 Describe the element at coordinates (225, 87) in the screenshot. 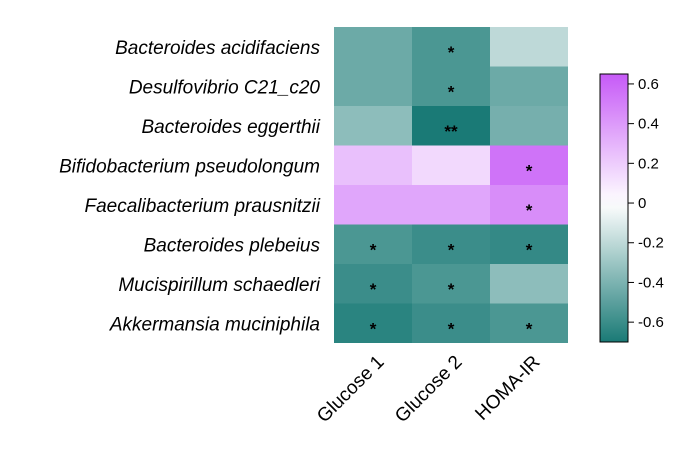

I see `row-label: Desulfovibrio C21_c20` at that location.